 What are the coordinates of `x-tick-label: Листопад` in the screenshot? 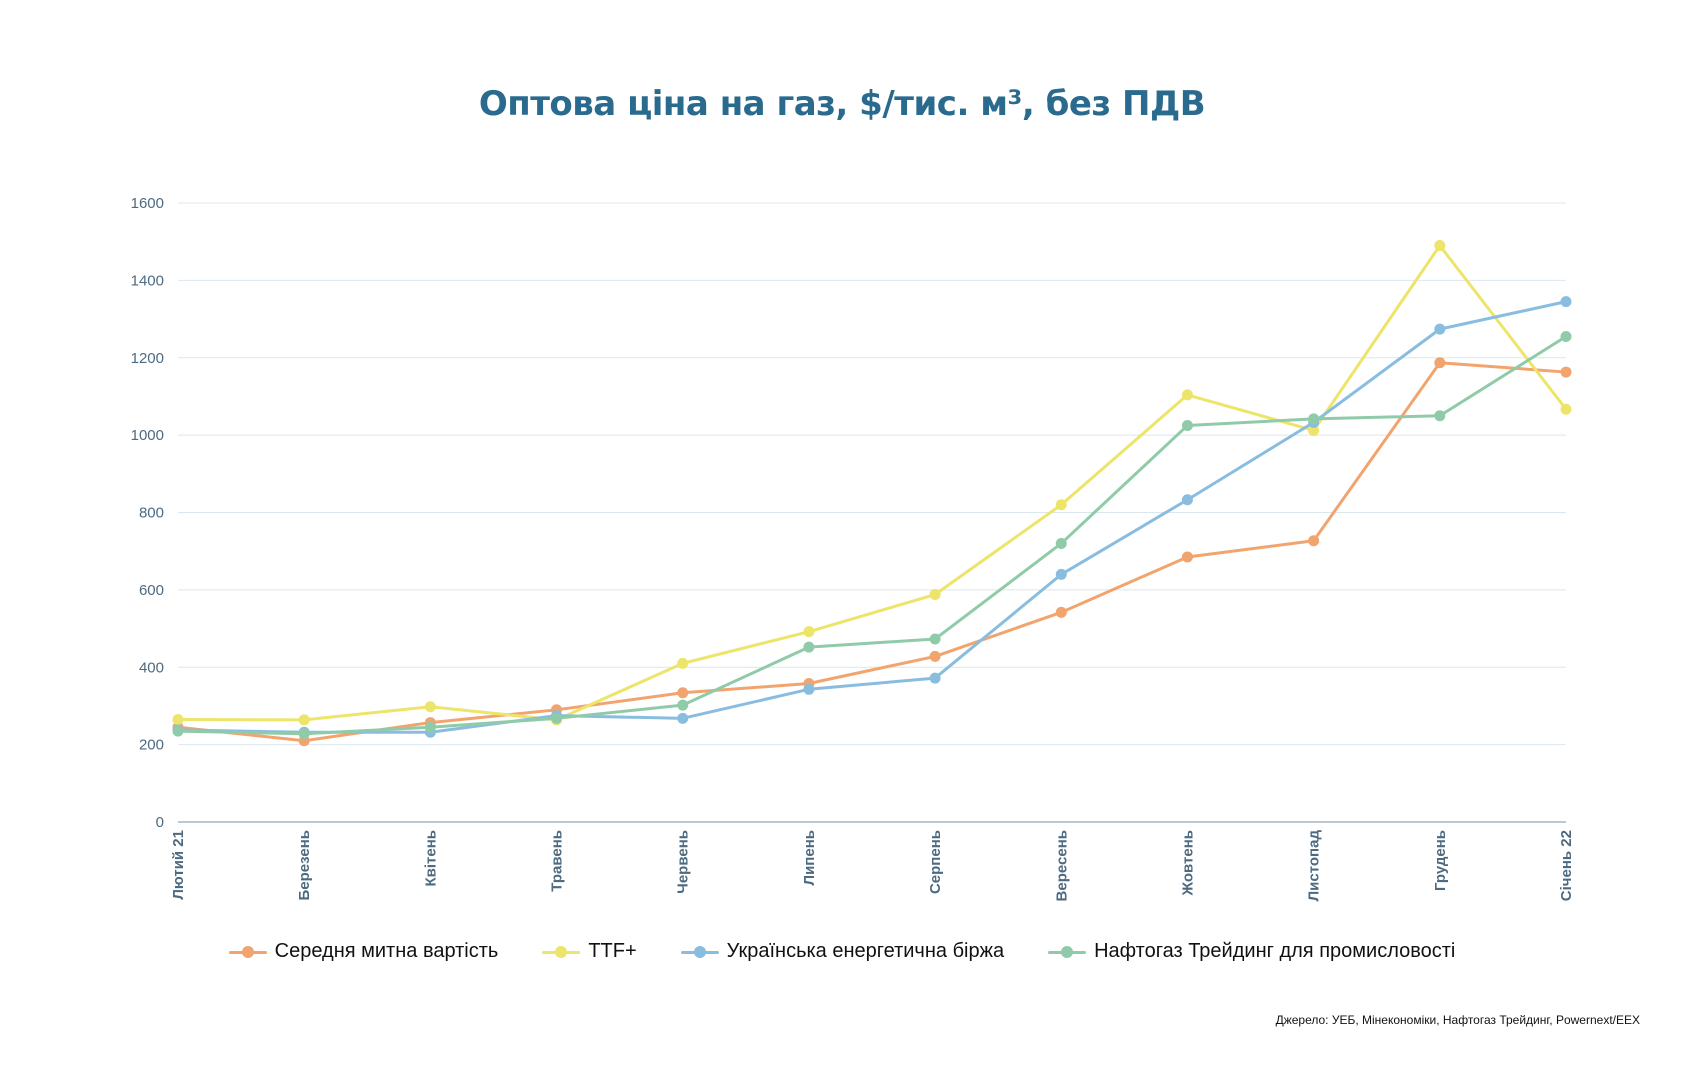 It's located at (1314, 866).